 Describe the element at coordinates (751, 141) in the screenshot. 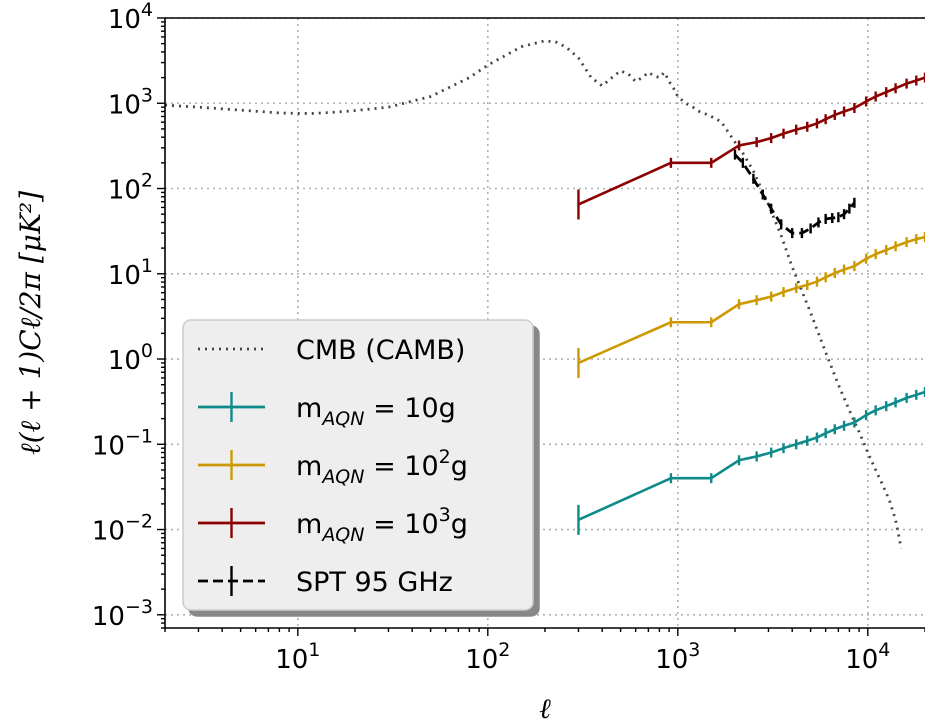

I see `series-line-m1000` at that location.